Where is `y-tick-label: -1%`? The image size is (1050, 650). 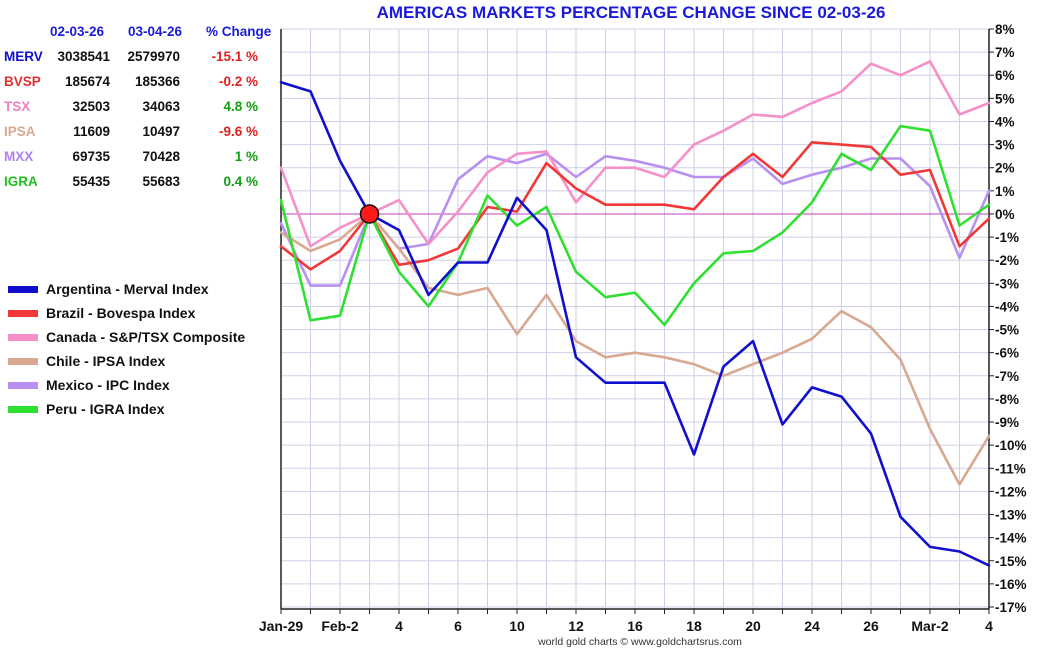 y-tick-label: -1% is located at coordinates (1007, 237).